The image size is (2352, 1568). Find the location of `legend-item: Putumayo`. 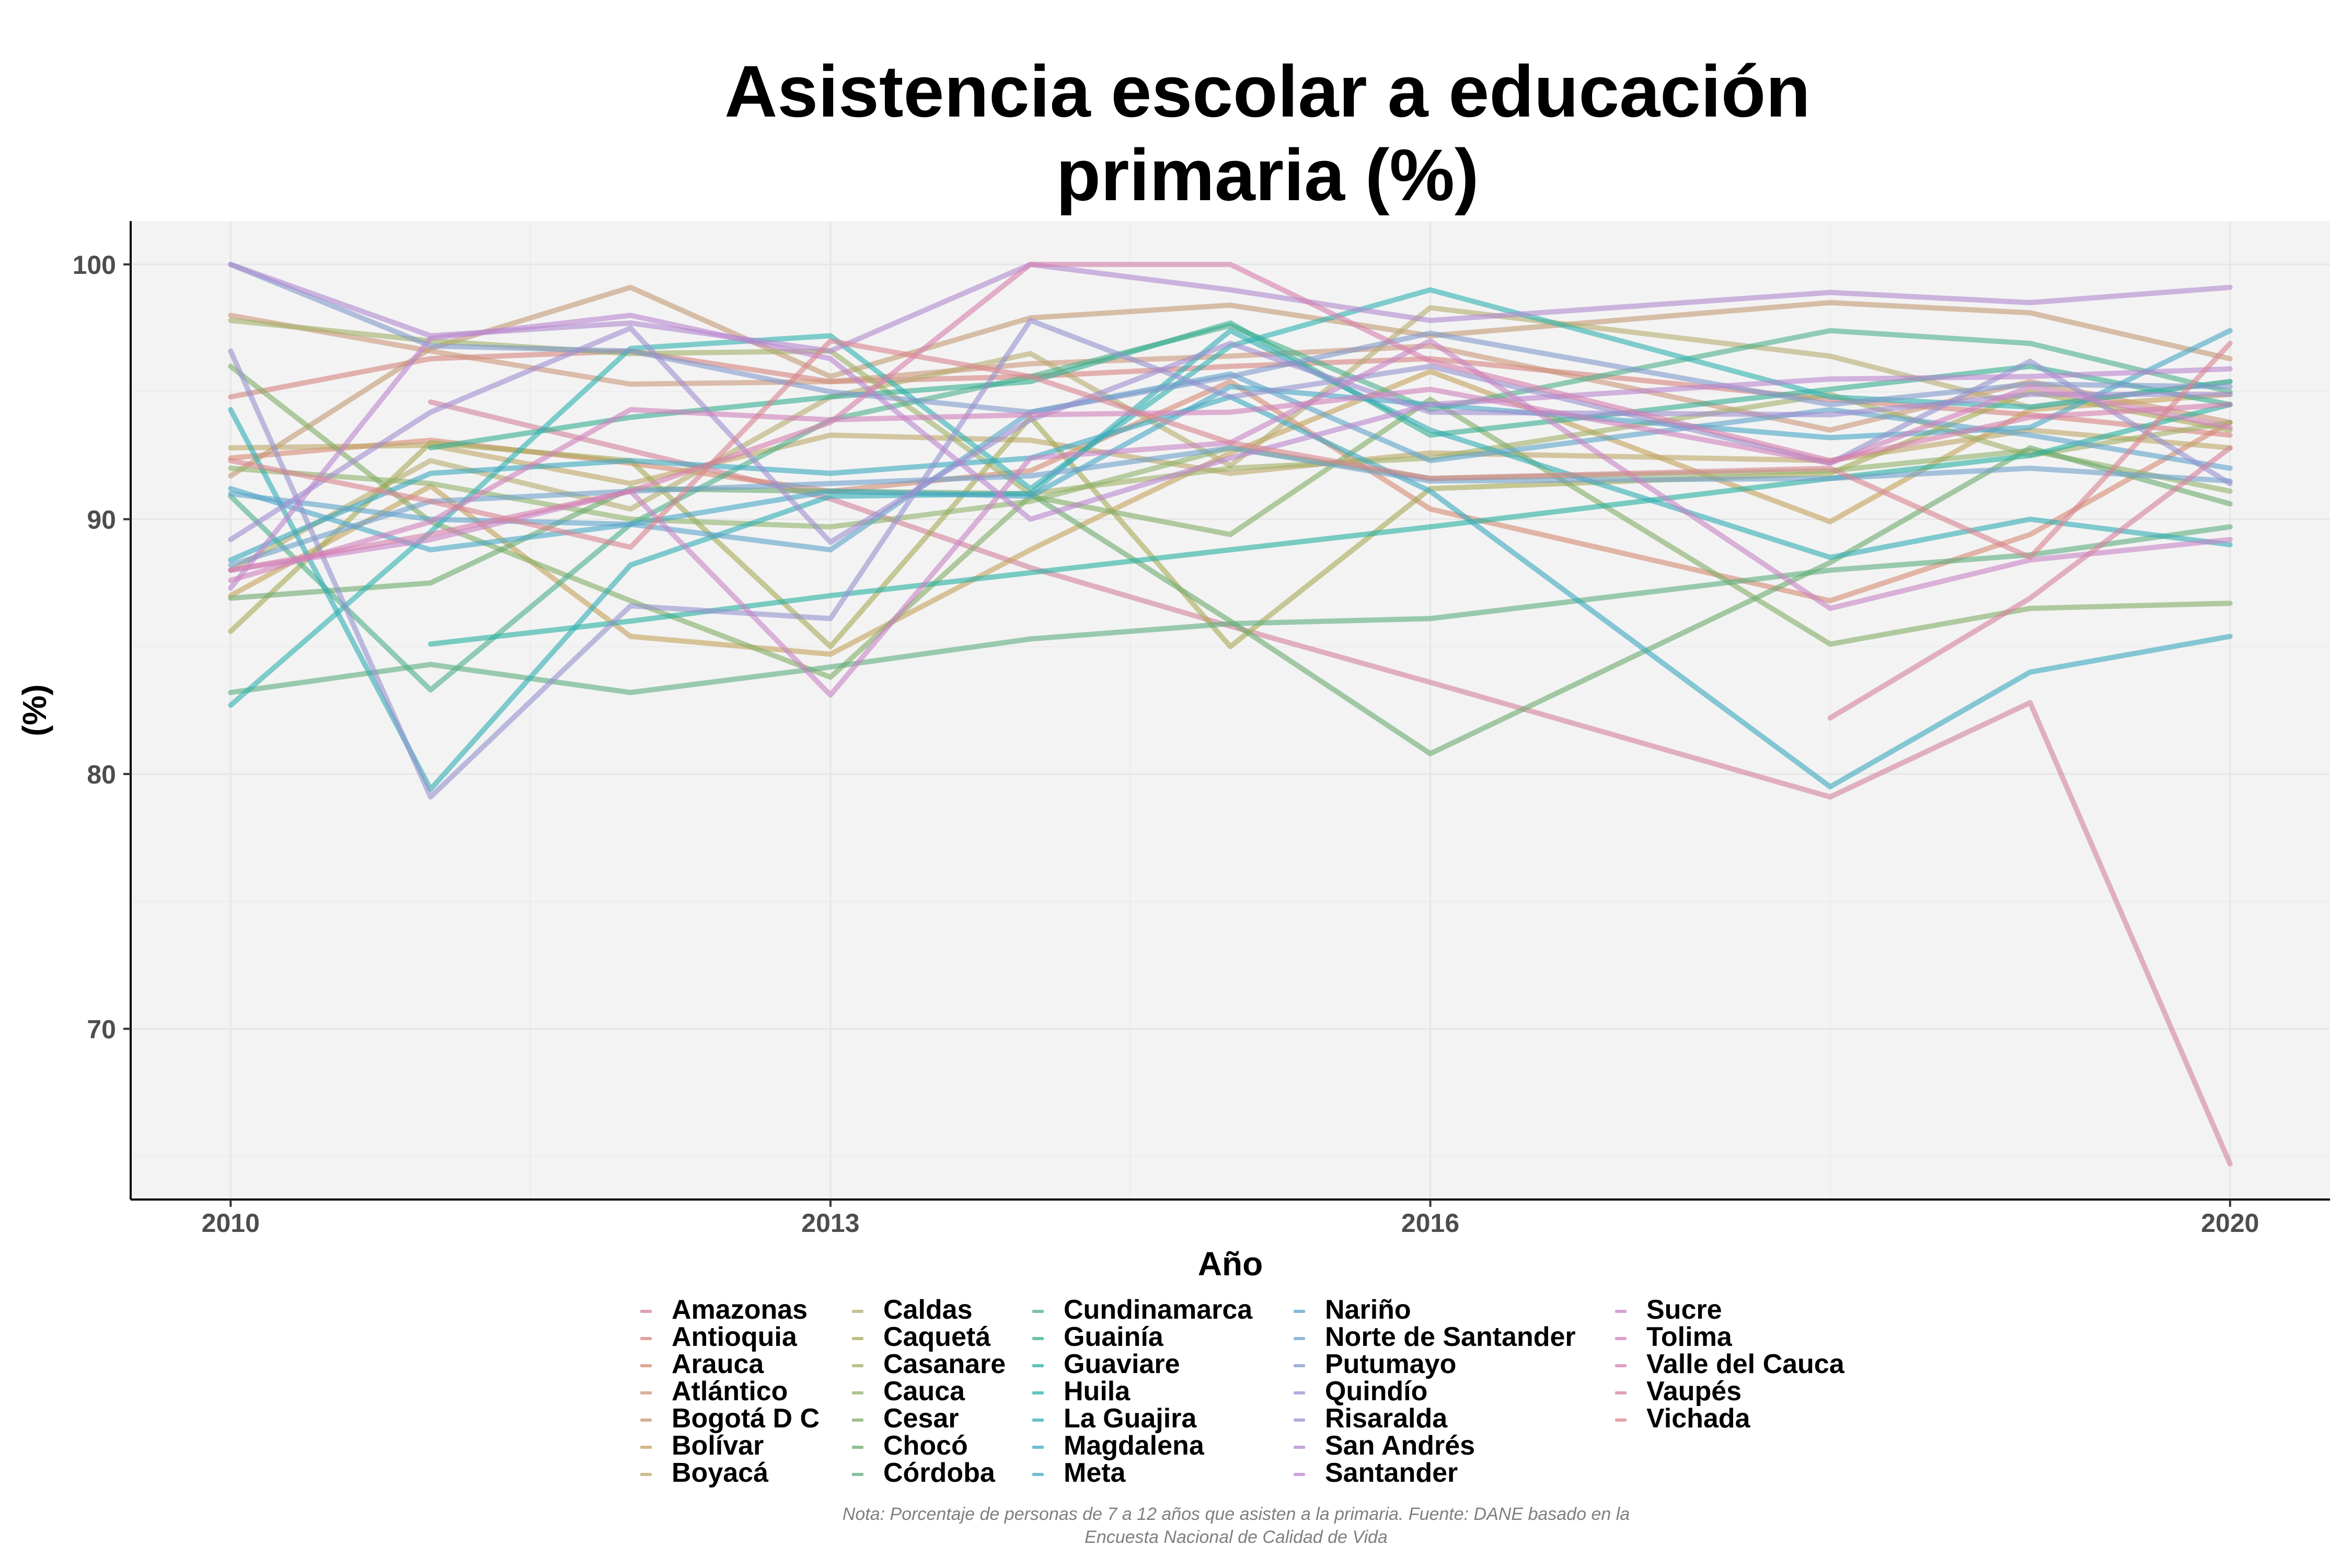

legend-item: Putumayo is located at coordinates (1375, 1364).